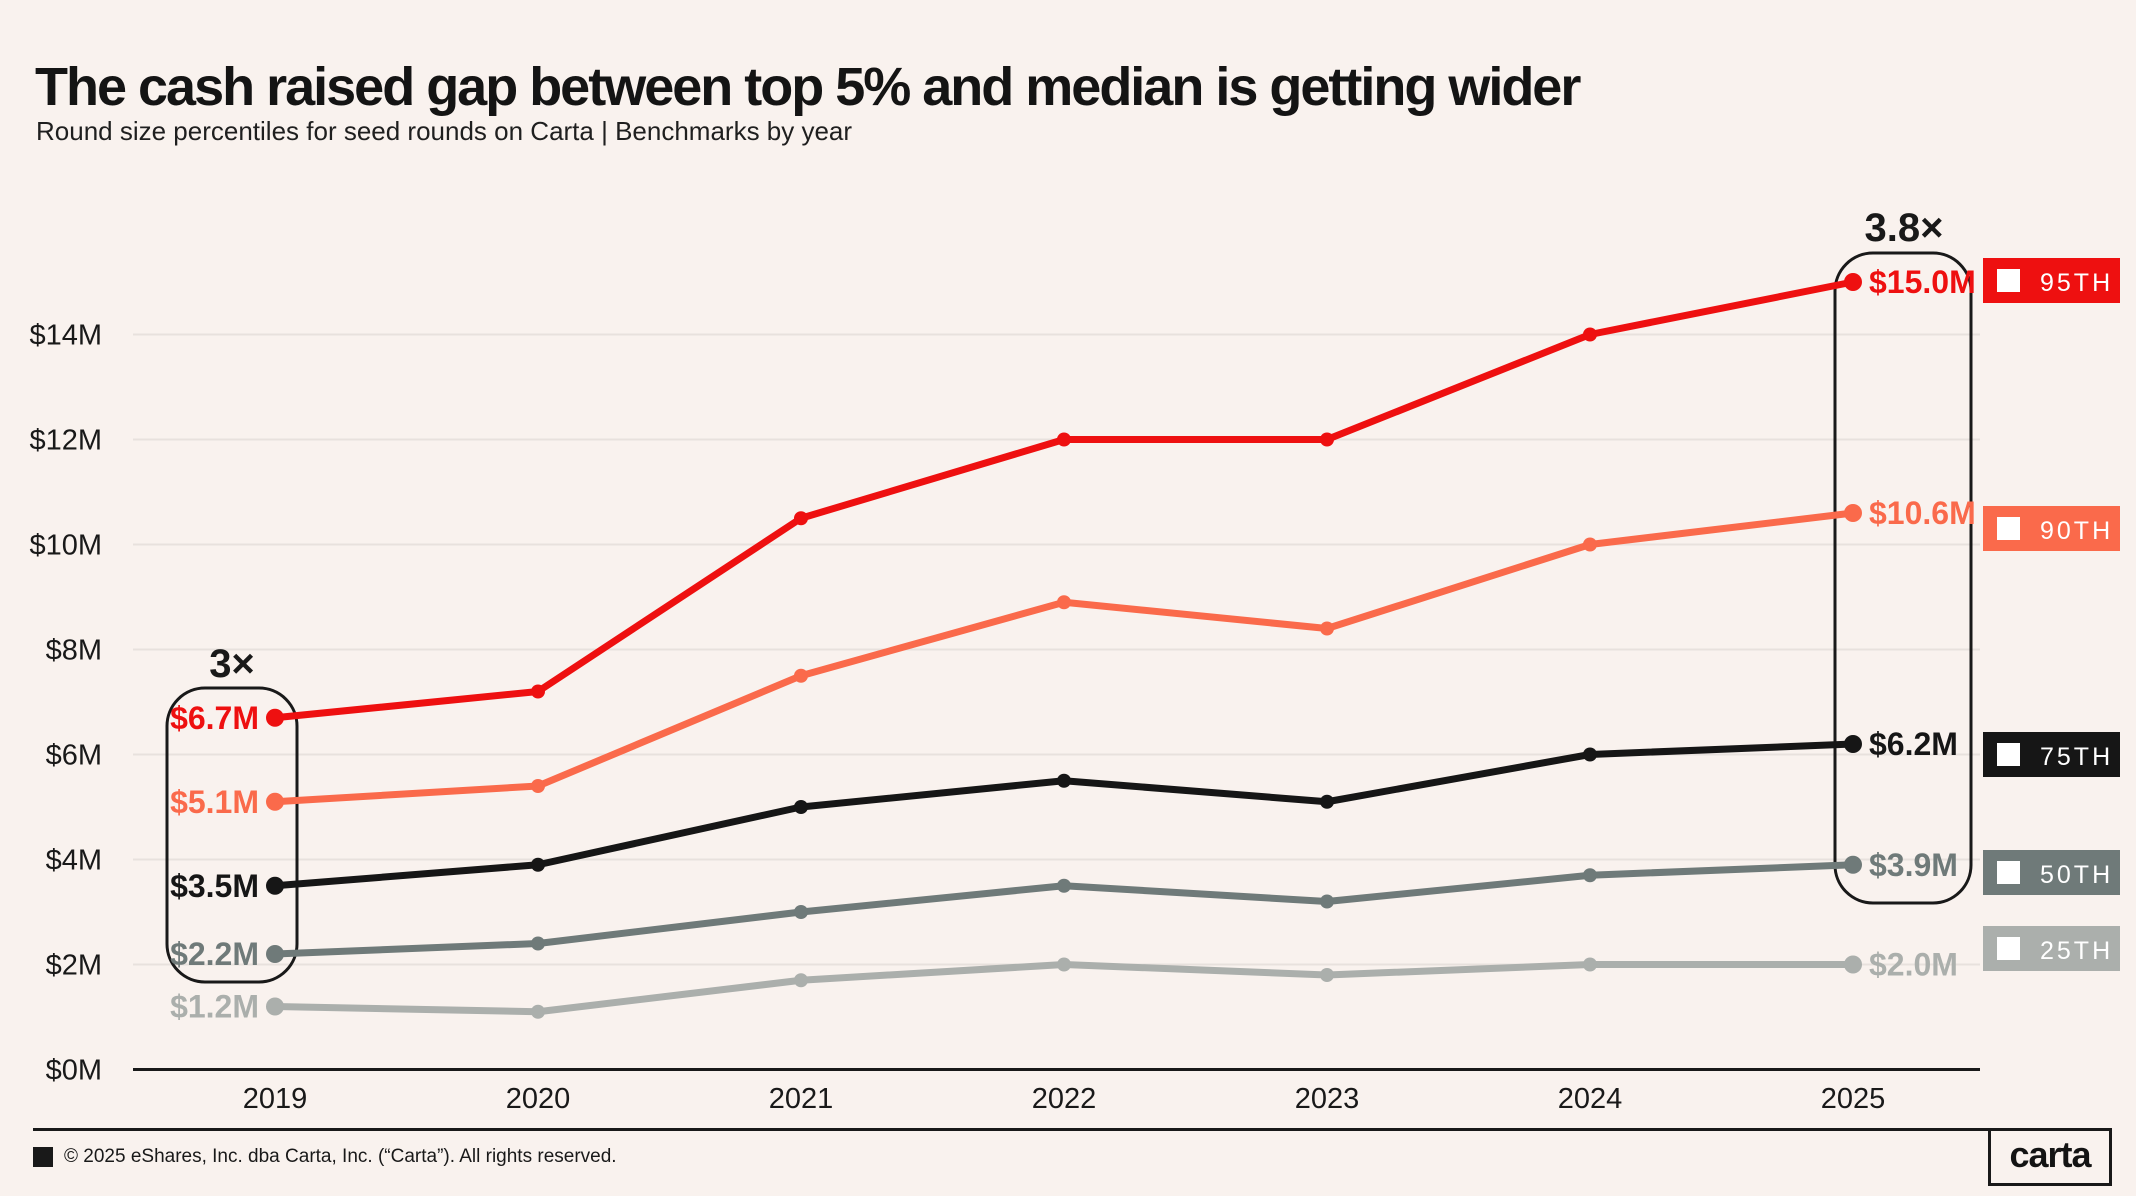 This screenshot has width=2136, height=1196. I want to click on data-point-50th-2019, so click(275, 954).